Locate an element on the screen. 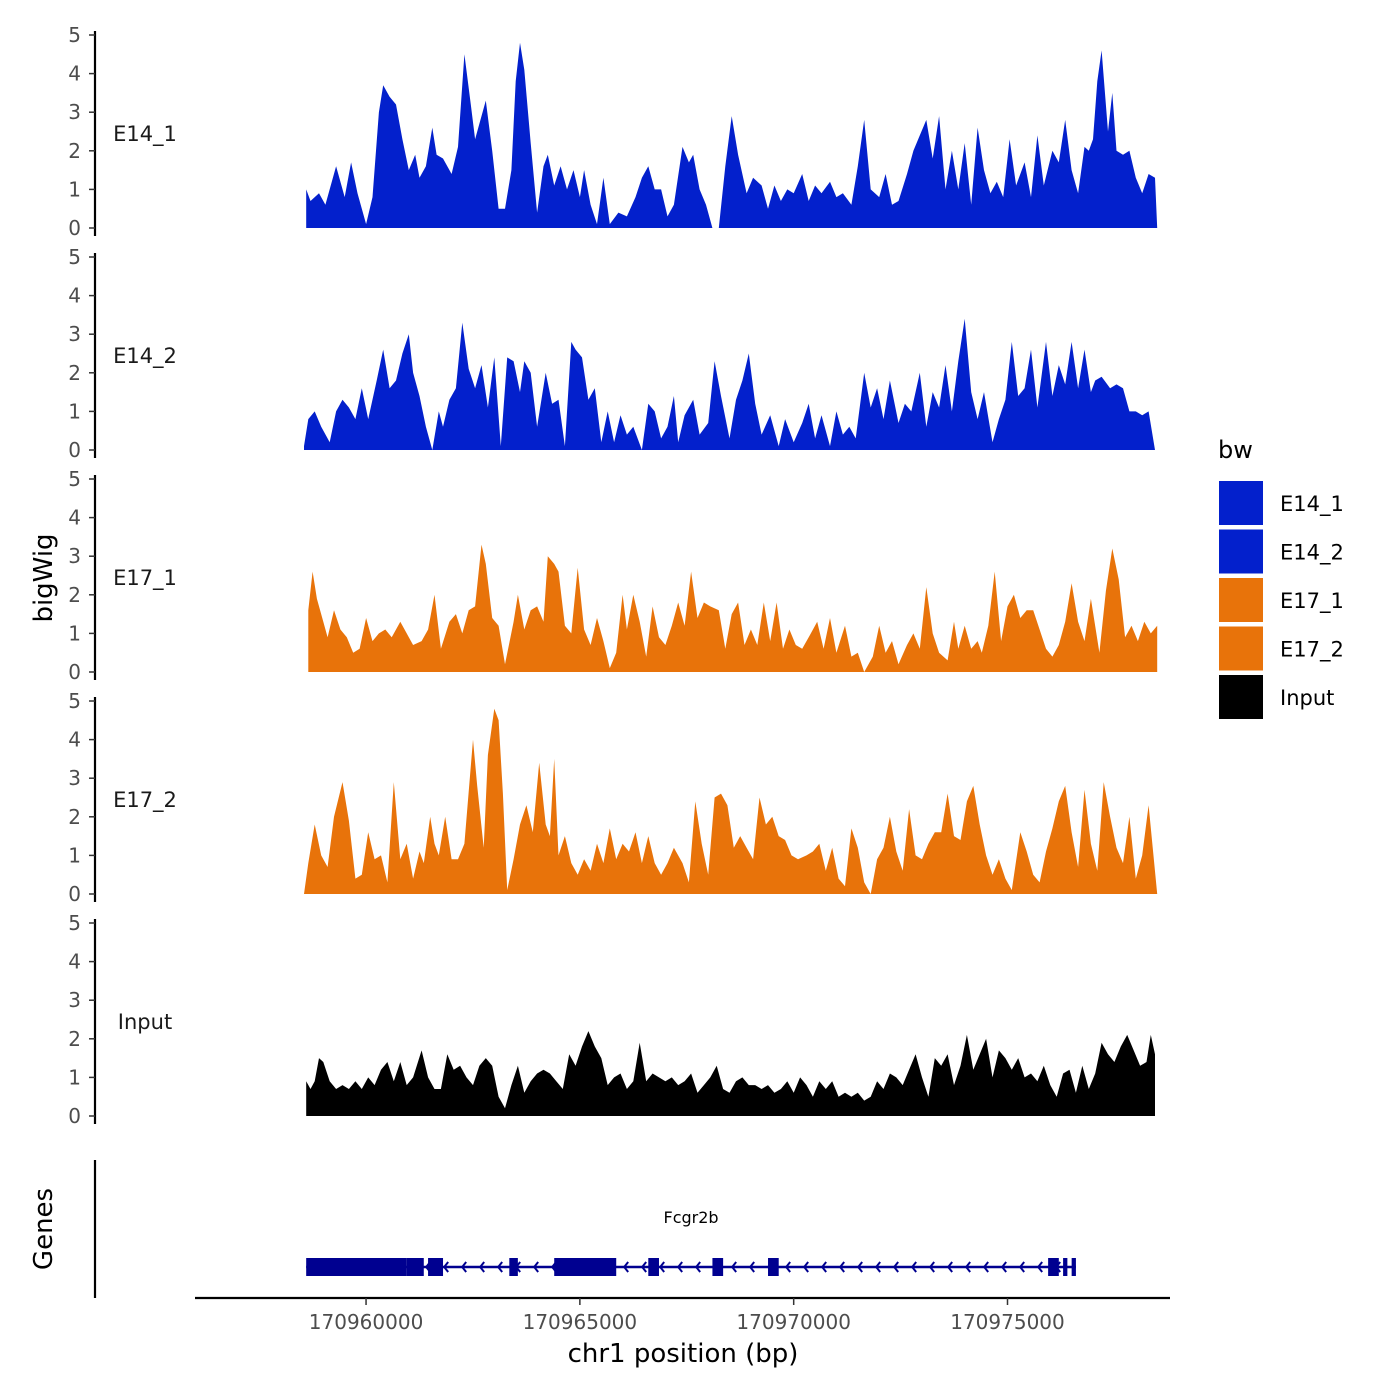 This screenshot has width=1400, height=1400. legend-item-E14_1: E14_1 is located at coordinates (1281, 503).